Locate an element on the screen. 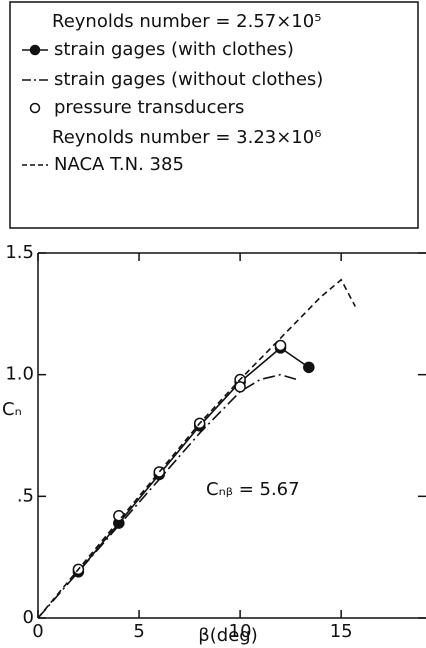  y-tick-label: 1.5 is located at coordinates (19, 252).